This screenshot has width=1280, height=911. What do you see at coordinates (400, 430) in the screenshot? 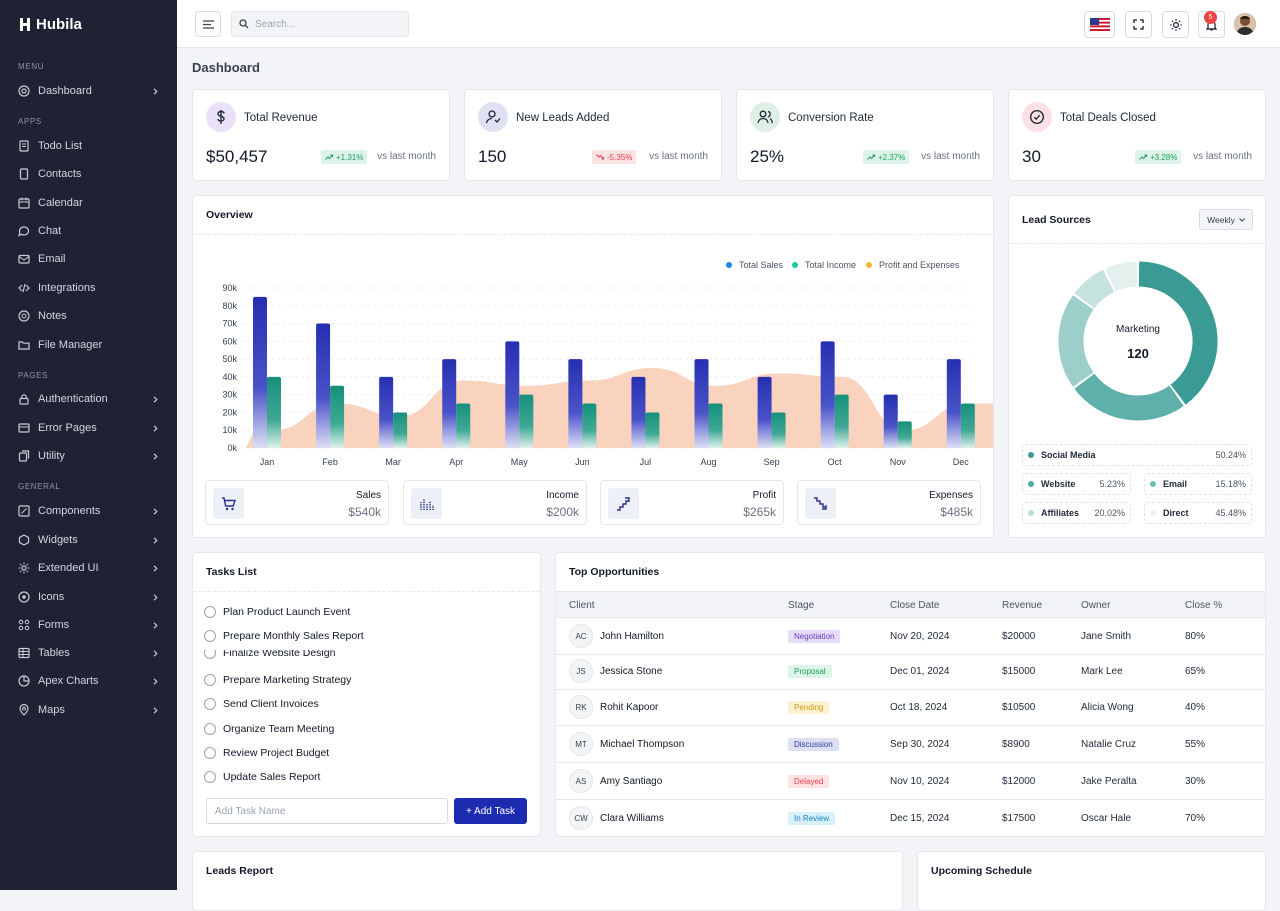
I see `bar-income-mar` at bounding box center [400, 430].